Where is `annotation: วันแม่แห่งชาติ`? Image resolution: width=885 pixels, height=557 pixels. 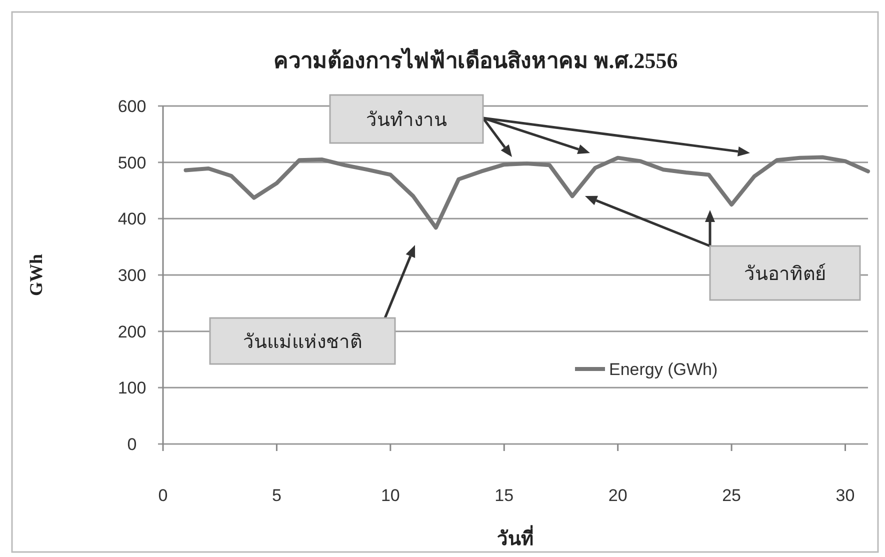 annotation: วันแม่แห่งชาติ is located at coordinates (302, 342).